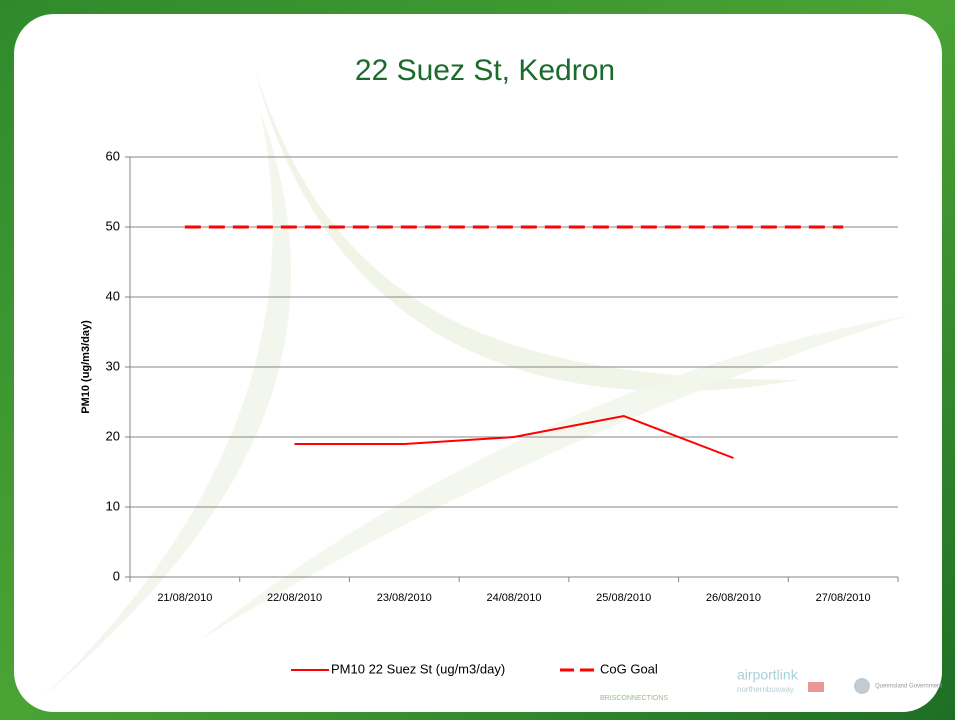  What do you see at coordinates (765, 689) in the screenshot?
I see `logo-text: northernbusway` at bounding box center [765, 689].